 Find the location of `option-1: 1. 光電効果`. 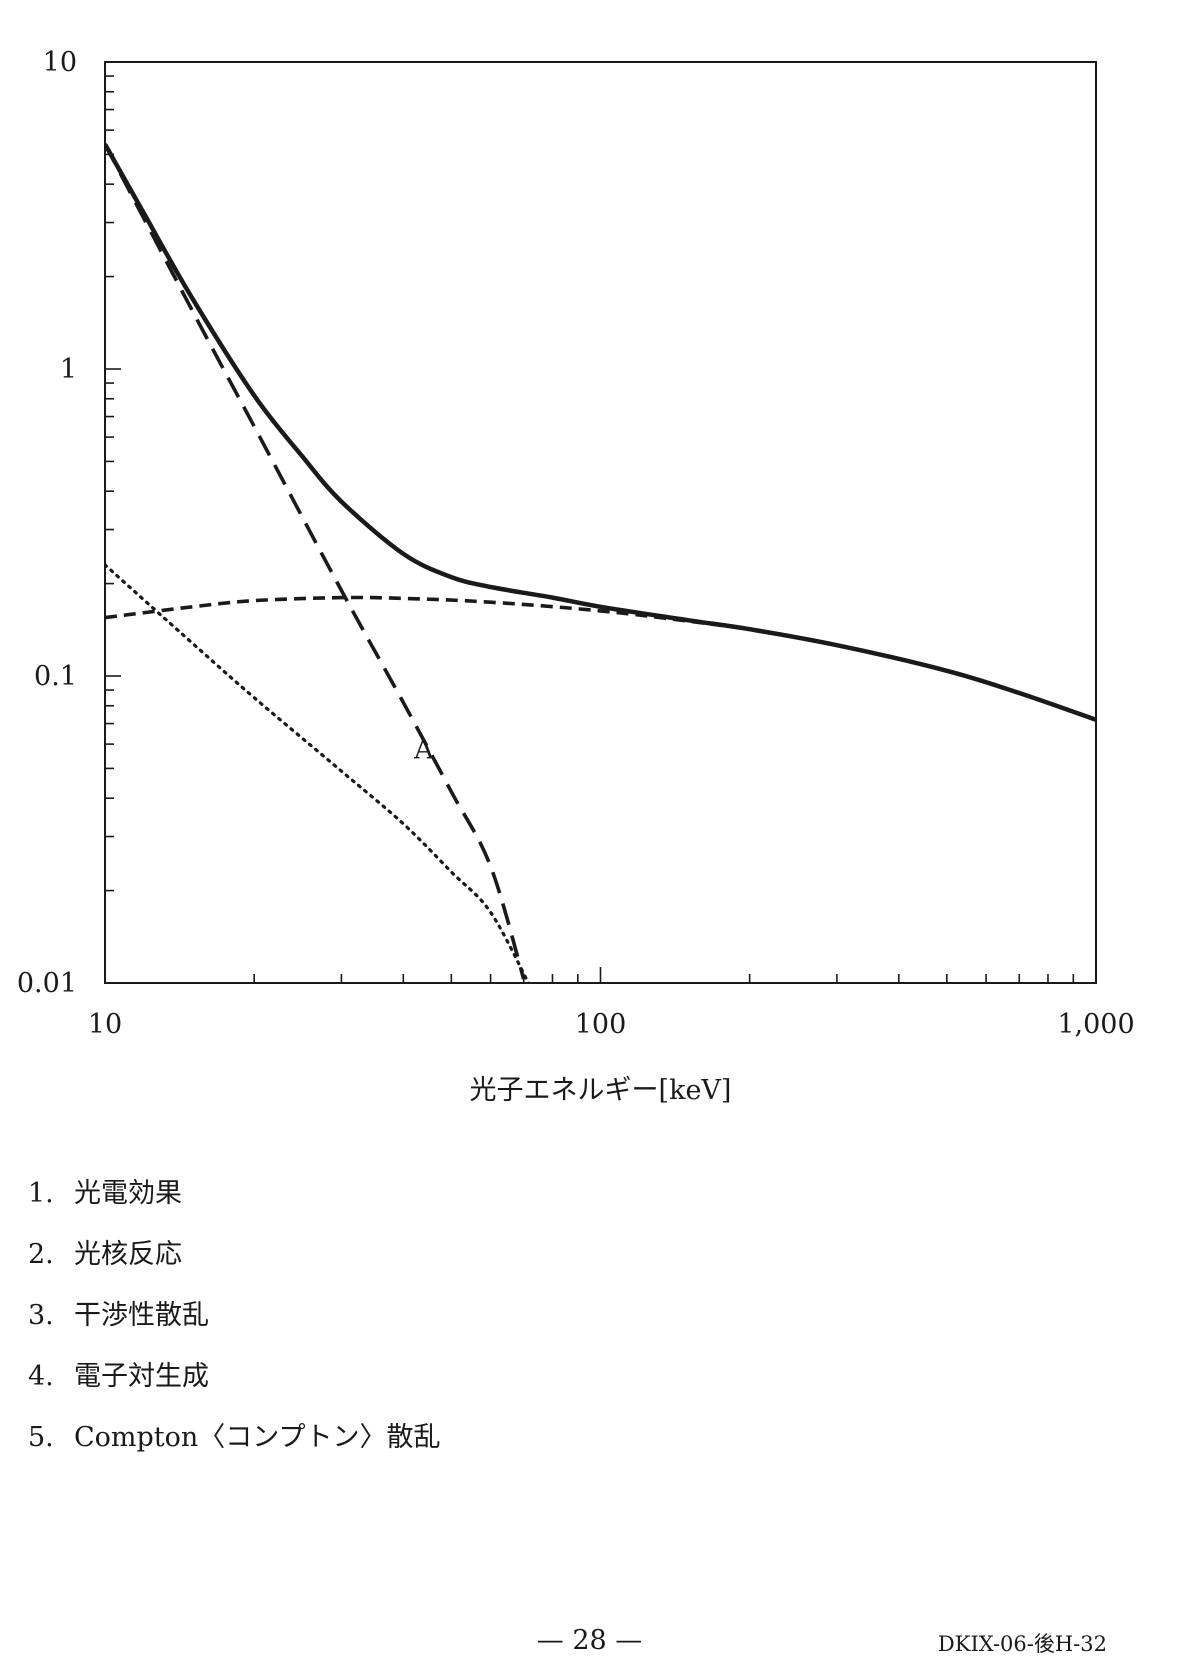

option-1: 1. 光電効果 is located at coordinates (234, 1204).